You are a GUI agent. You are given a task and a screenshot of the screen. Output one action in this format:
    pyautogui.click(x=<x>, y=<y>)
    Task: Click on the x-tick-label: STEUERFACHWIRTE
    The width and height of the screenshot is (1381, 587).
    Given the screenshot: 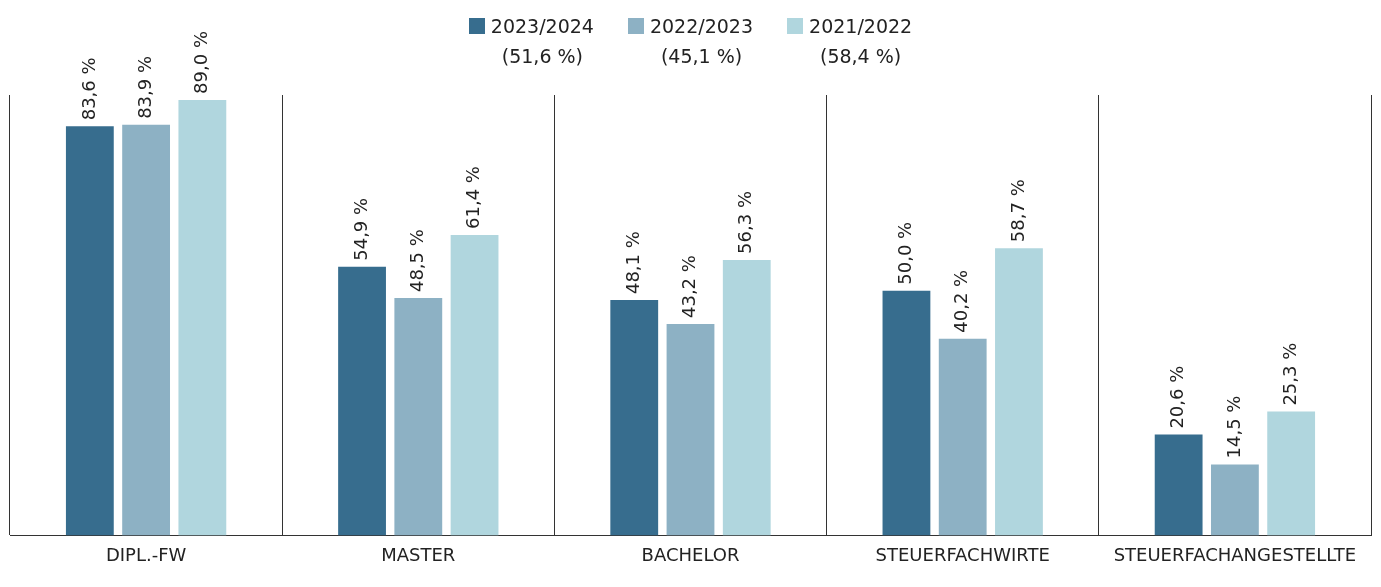 What is the action you would take?
    pyautogui.click(x=962, y=554)
    